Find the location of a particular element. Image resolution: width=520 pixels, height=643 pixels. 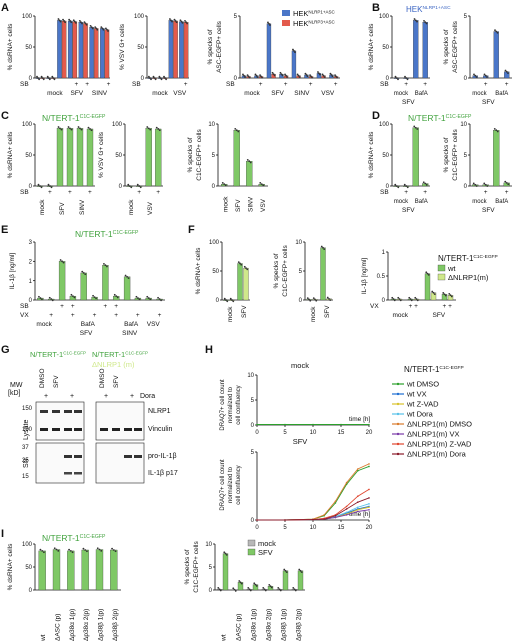

d2-bar is located at coordinates (496, 158).